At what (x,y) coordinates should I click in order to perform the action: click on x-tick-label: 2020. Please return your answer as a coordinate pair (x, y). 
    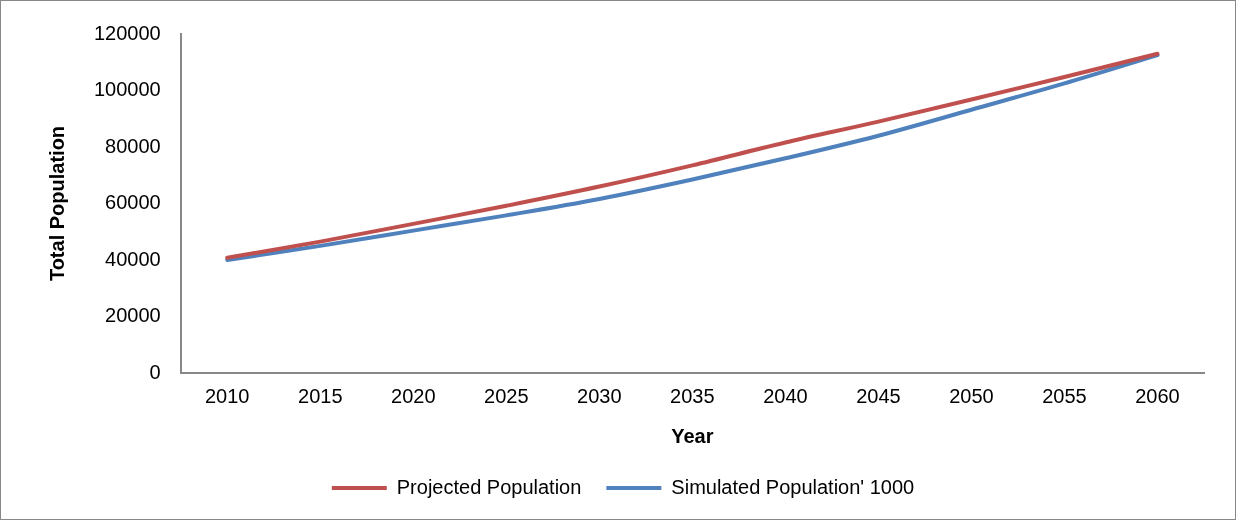
    Looking at the image, I should click on (413, 395).